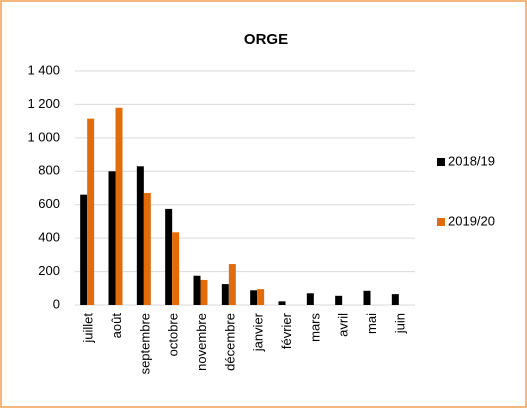 This screenshot has height=408, width=527. Describe the element at coordinates (116, 326) in the screenshot. I see `x-tick-label: août` at that location.